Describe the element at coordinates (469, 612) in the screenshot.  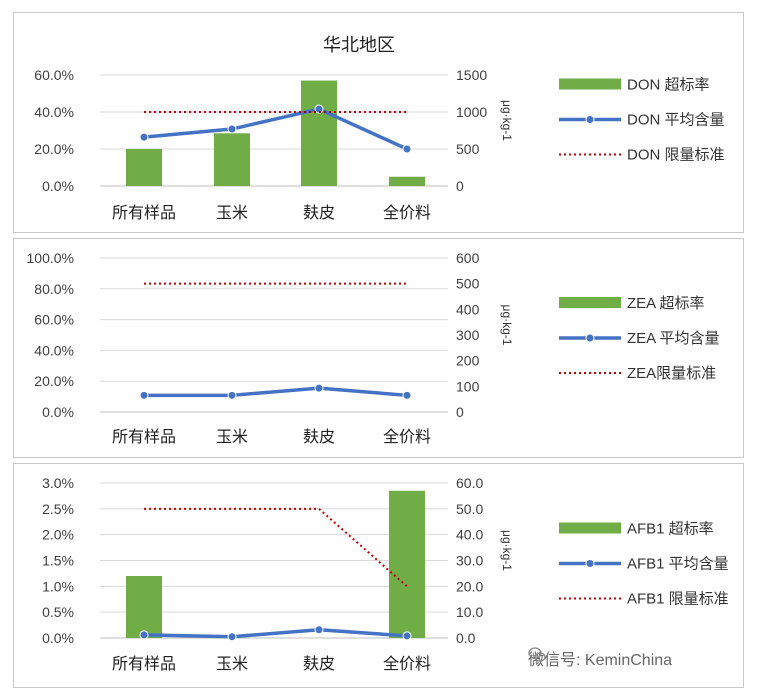
I see `y-right-tick-label: 10.0` at that location.